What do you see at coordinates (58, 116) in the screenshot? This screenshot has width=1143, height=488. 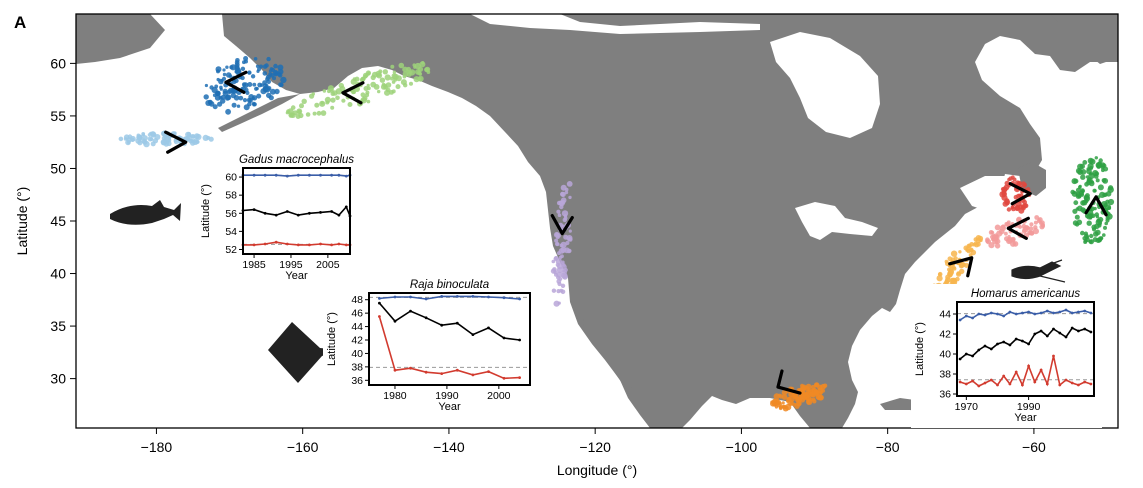 I see `y-tick-label: 55` at bounding box center [58, 116].